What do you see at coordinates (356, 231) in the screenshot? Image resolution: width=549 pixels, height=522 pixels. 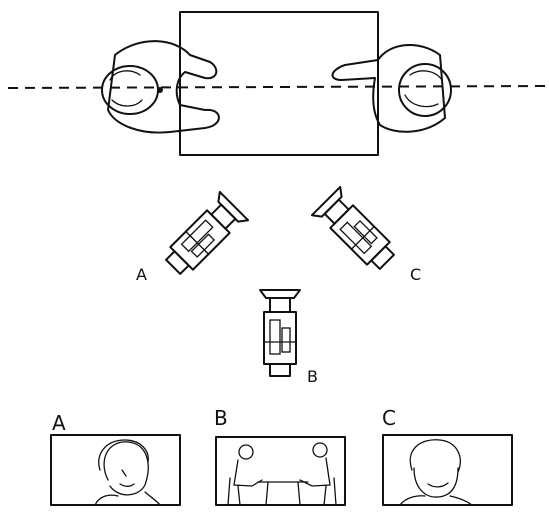 I see `camera-c` at bounding box center [356, 231].